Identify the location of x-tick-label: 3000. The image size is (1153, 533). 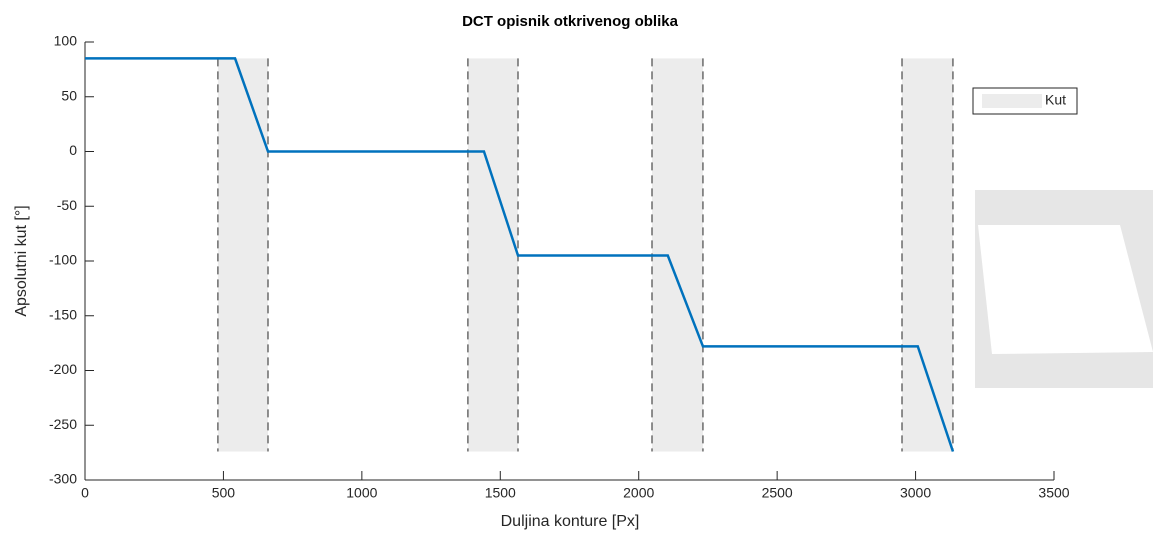
(915, 493).